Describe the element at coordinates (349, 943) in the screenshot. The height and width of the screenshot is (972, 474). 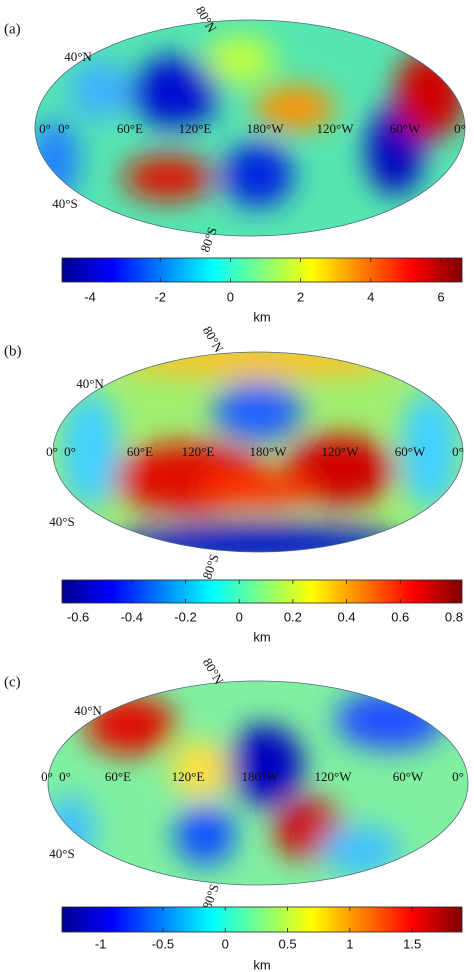
I see `colorbar-tick-label: 1` at that location.